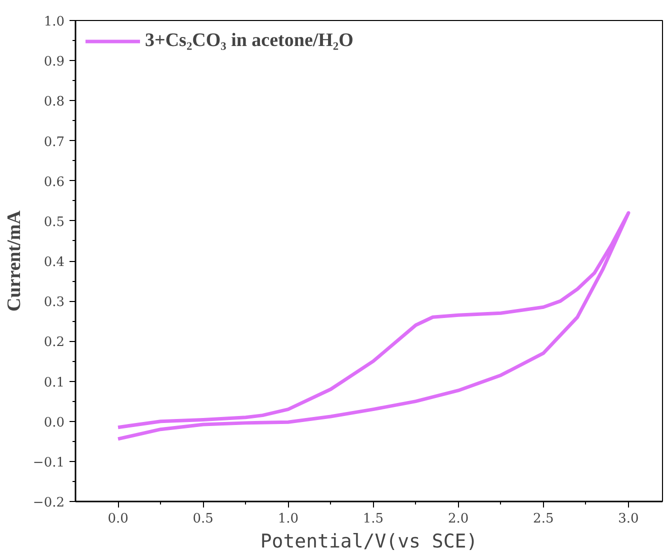 The image size is (667, 555). Describe the element at coordinates (54, 382) in the screenshot. I see `y-tick-label: 0.1` at that location.